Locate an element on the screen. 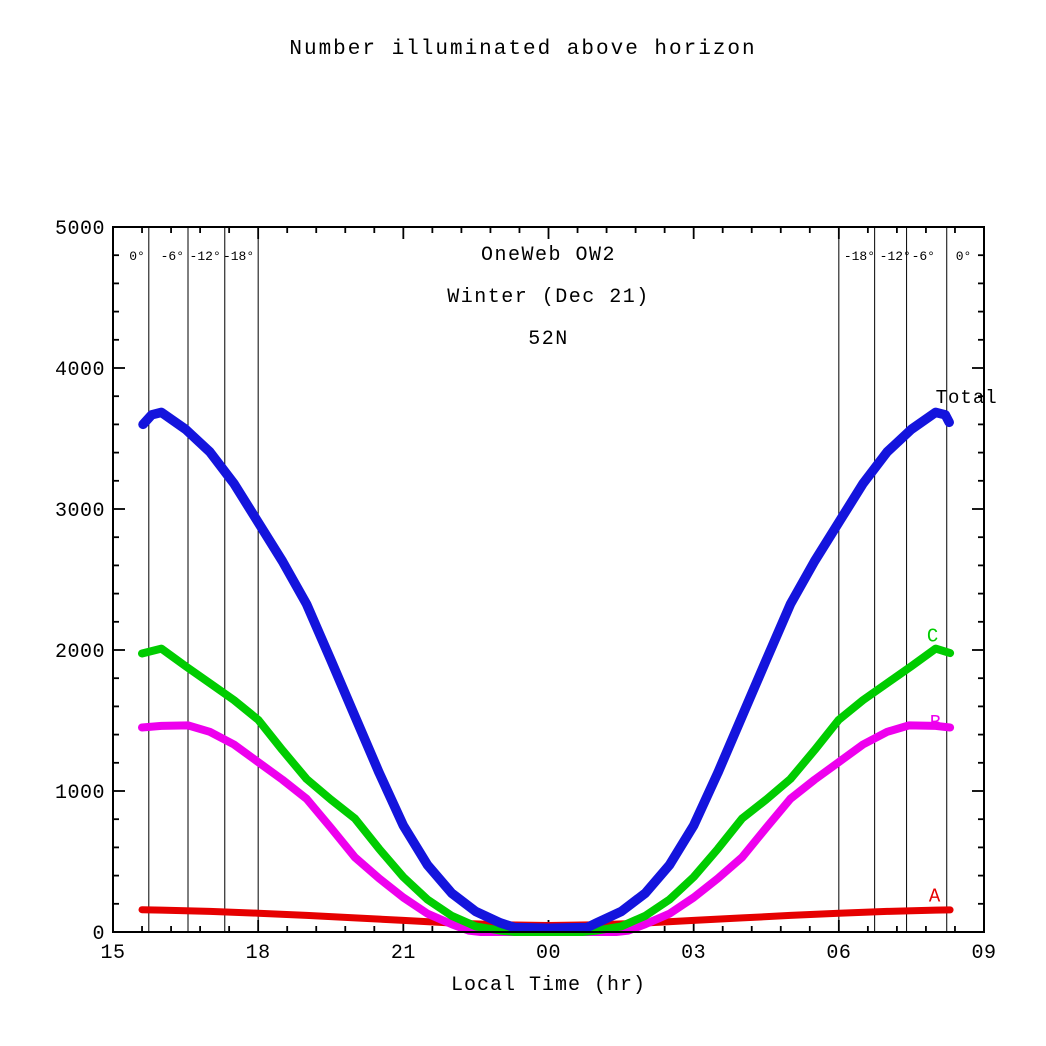  series-label-total: Total is located at coordinates (967, 398).